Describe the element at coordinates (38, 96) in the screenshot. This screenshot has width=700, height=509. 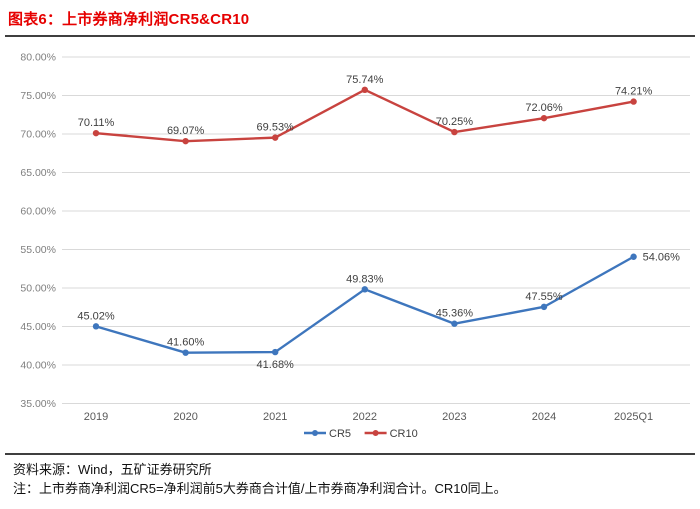
I see `y-axis-tick-label: 75.00%` at that location.